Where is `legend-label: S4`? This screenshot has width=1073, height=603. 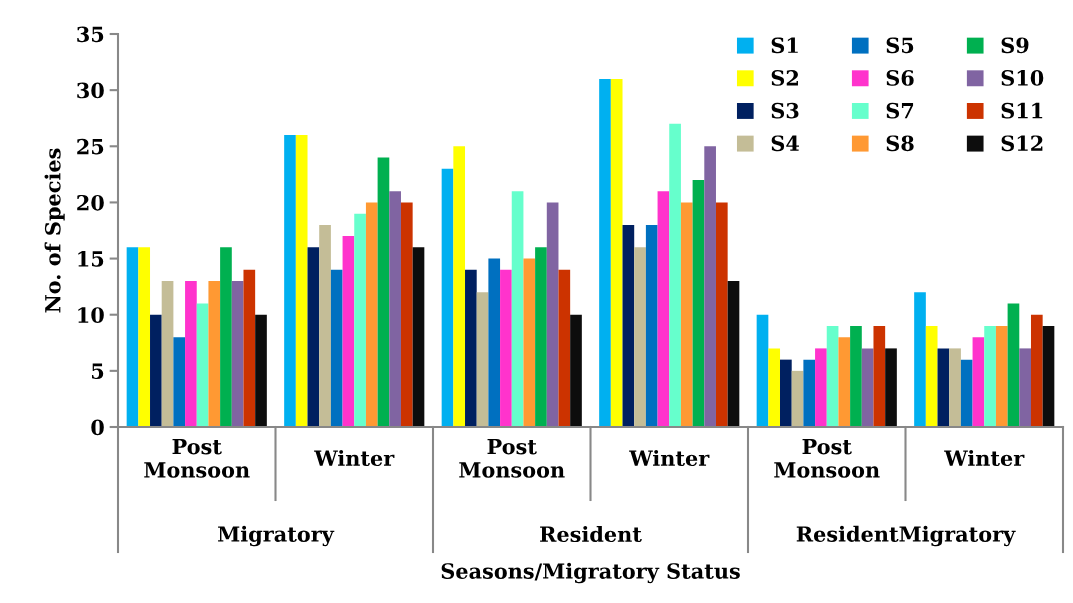
legend-label: S4 is located at coordinates (785, 143).